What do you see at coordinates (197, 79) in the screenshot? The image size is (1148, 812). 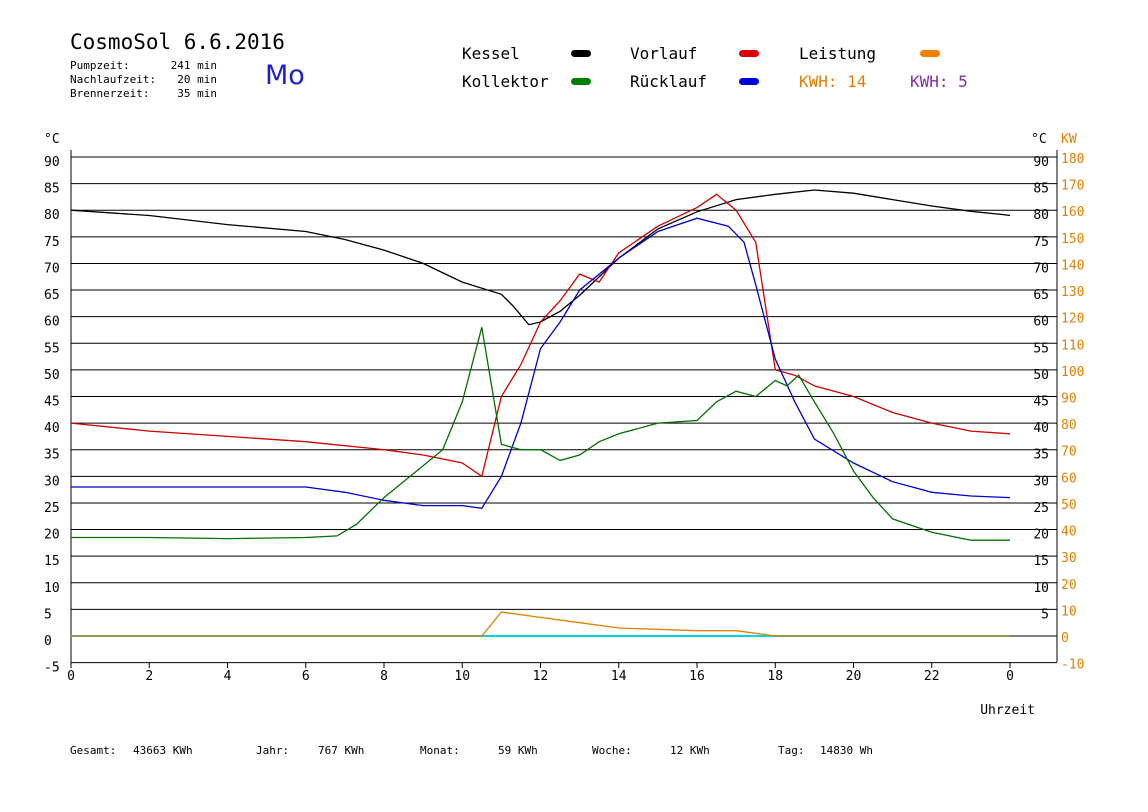 I see `nachlaufzeit-value: 20 min` at bounding box center [197, 79].